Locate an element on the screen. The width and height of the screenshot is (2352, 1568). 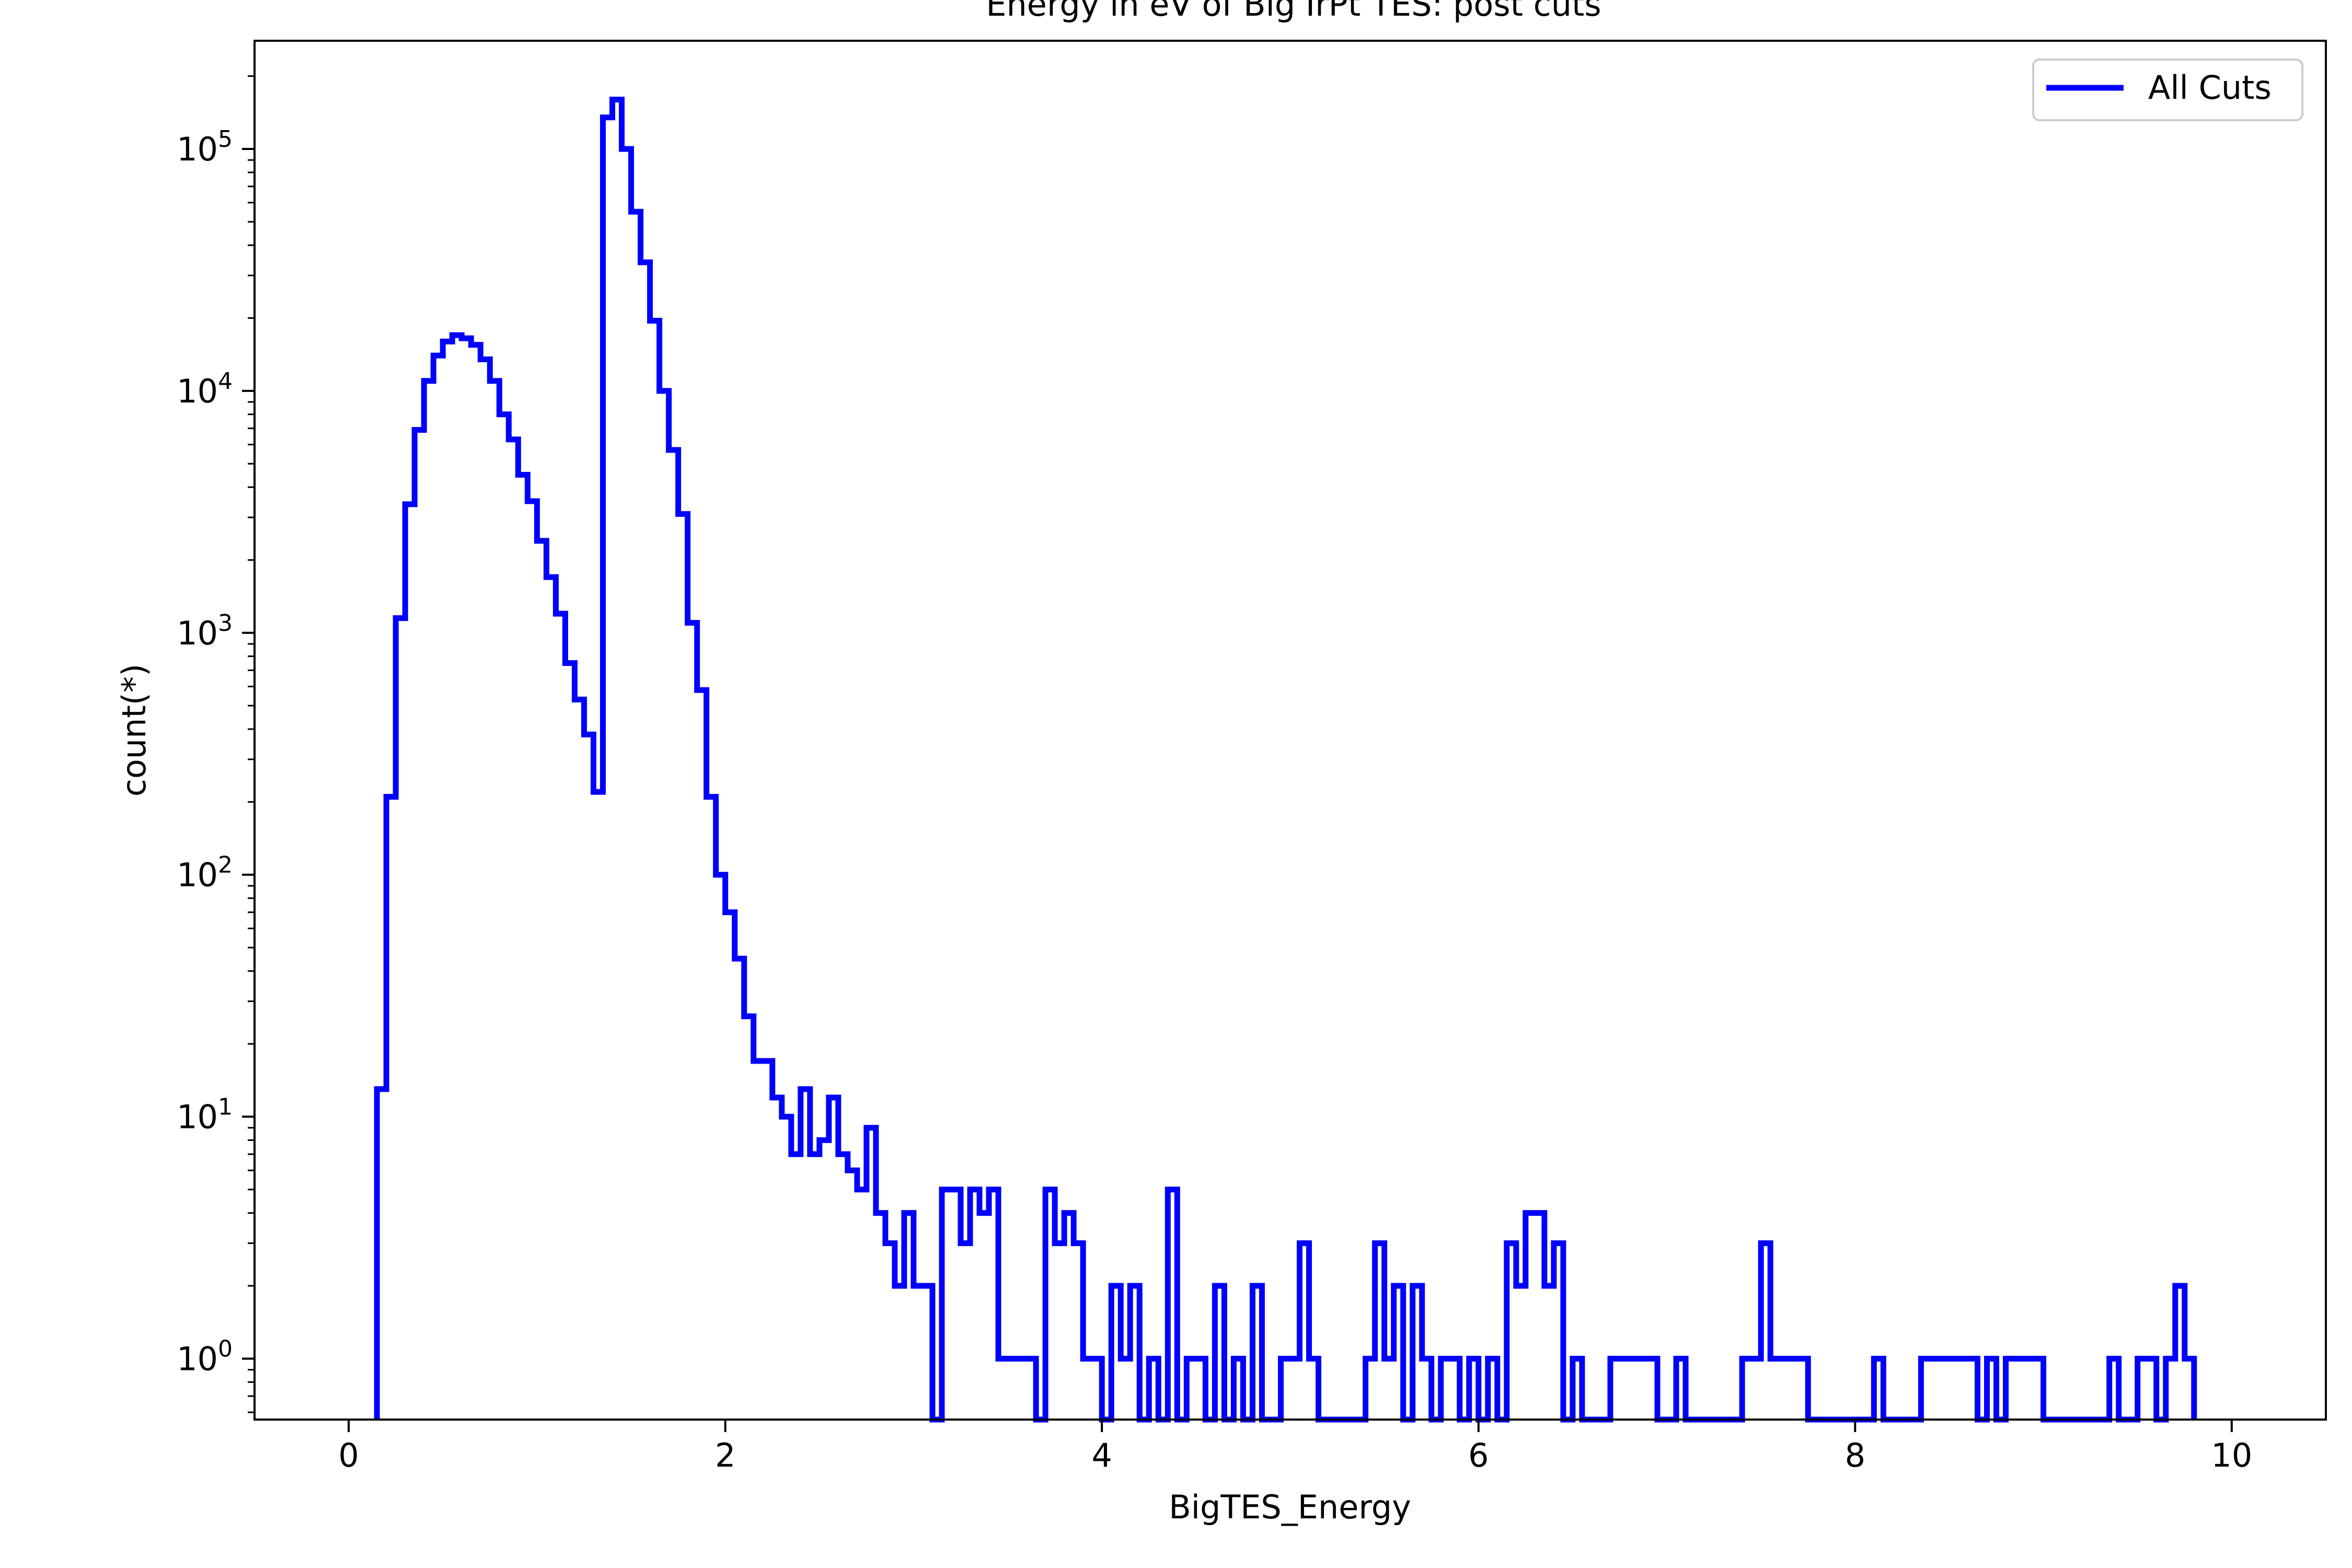
x-tick-label: 8 is located at coordinates (1855, 1455).